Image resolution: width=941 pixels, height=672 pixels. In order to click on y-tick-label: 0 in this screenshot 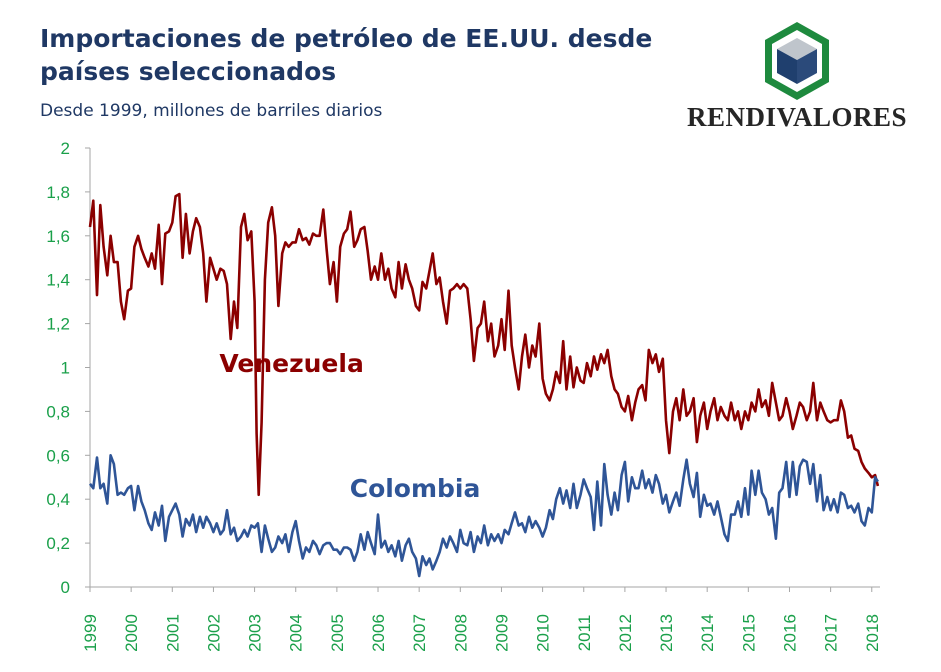, I will do `click(65, 587)`.